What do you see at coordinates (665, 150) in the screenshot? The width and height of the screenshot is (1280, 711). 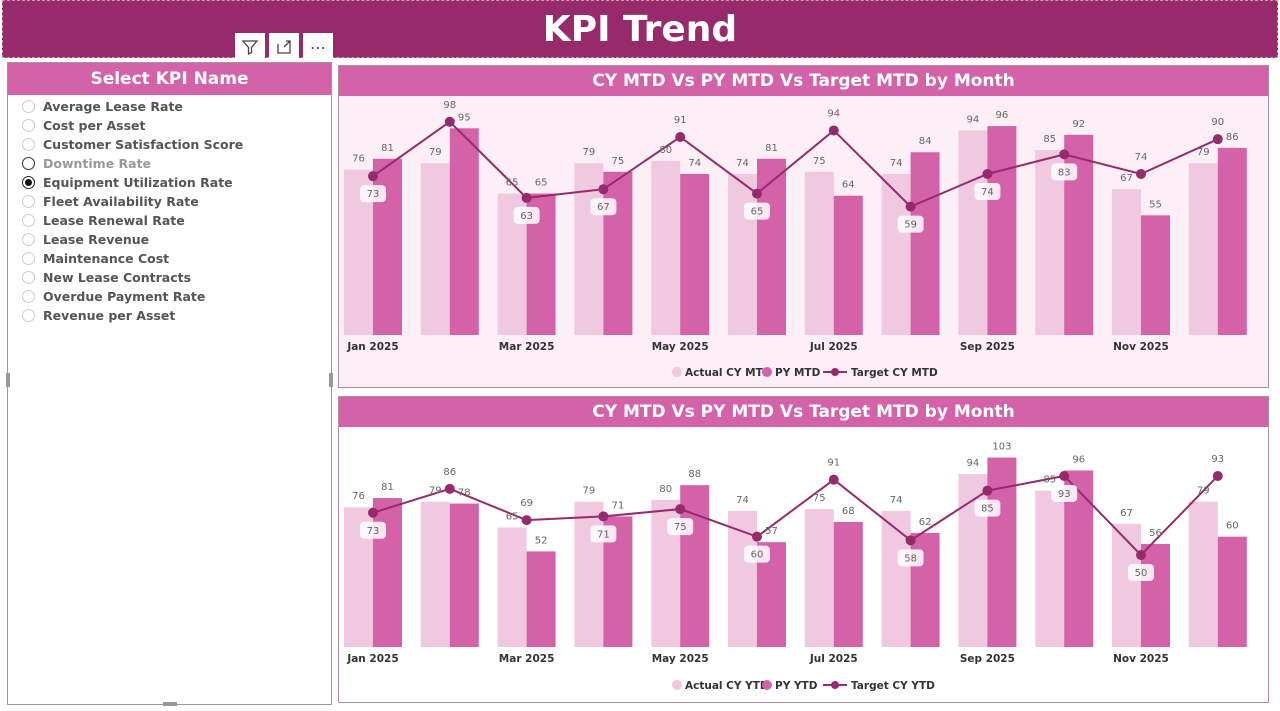 I see `data-label-actual: 80` at bounding box center [665, 150].